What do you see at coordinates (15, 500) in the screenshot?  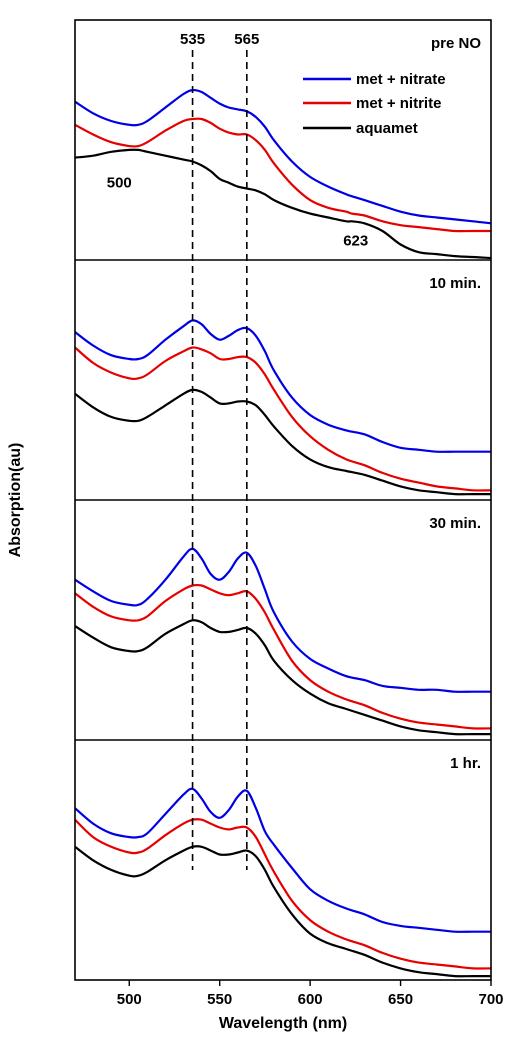 I see `y-axis-title: Absorption(au)` at bounding box center [15, 500].